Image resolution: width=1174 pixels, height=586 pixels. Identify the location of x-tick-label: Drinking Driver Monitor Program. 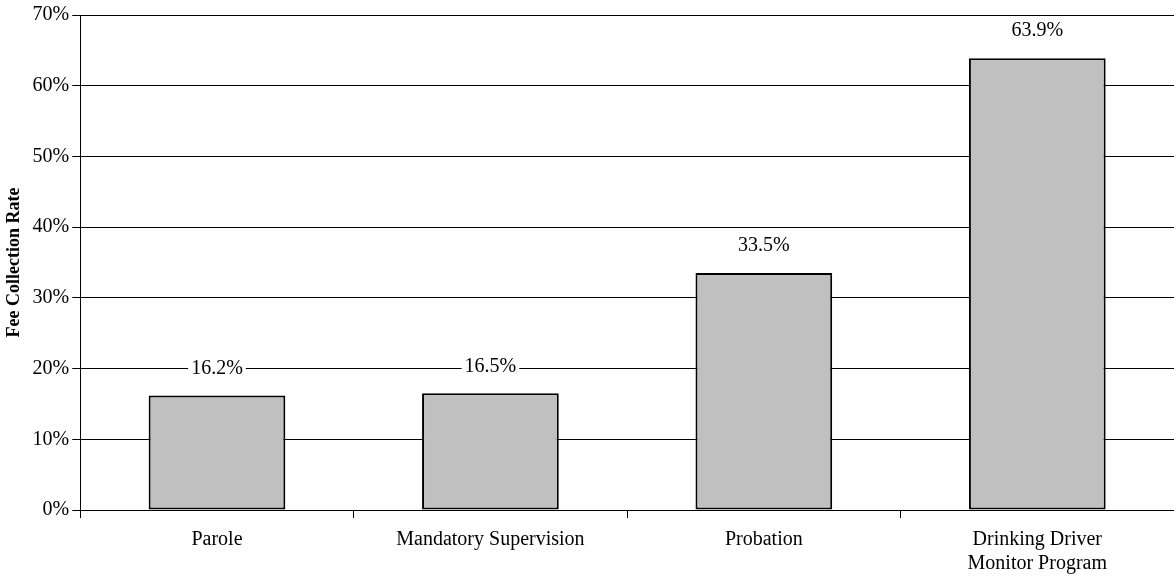
(1037, 551).